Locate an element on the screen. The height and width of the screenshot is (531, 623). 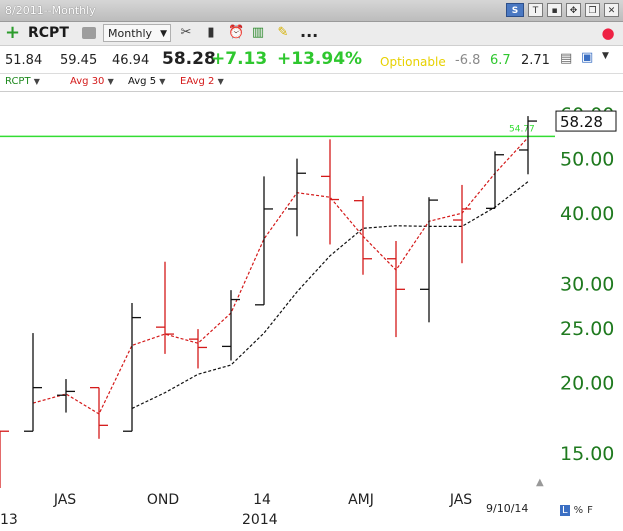
y-tick-label: 25.00 is located at coordinates (587, 329).